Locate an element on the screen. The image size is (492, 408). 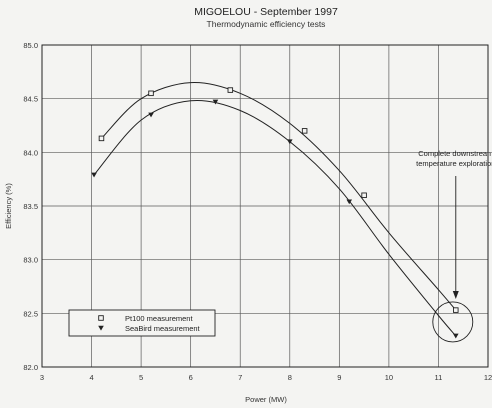
x-tick-label: 8 is located at coordinates (290, 377).